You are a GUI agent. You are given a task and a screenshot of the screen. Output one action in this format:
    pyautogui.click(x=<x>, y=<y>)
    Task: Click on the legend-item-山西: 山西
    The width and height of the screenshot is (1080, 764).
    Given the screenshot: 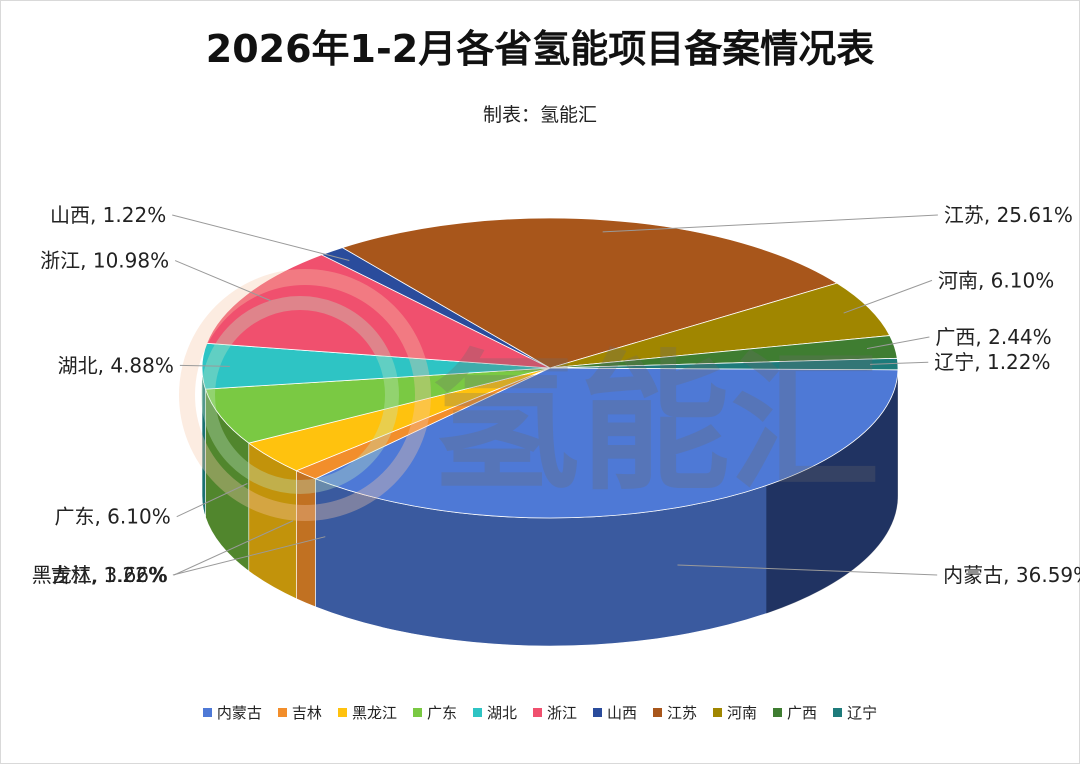 What is the action you would take?
    pyautogui.click(x=615, y=712)
    